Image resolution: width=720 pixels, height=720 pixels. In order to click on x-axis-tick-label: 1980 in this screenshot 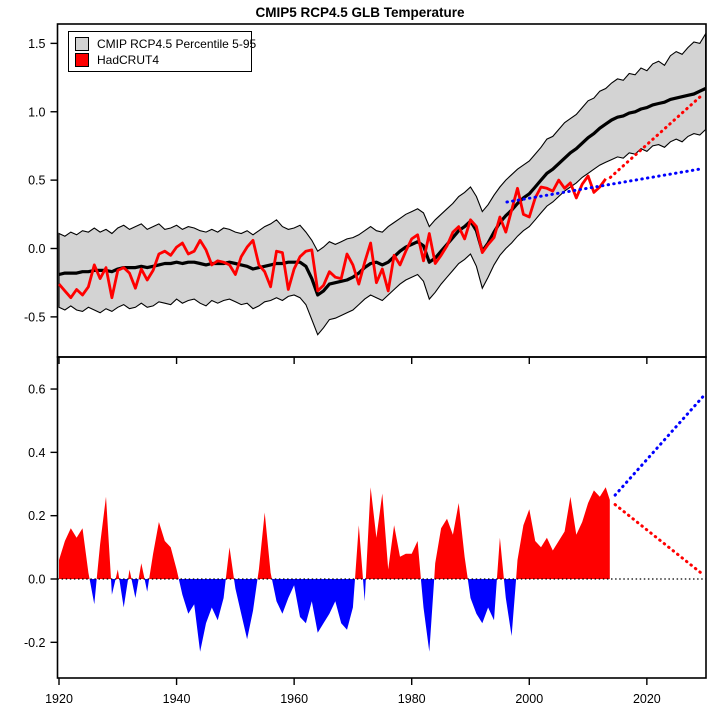, I will do `click(412, 699)`.